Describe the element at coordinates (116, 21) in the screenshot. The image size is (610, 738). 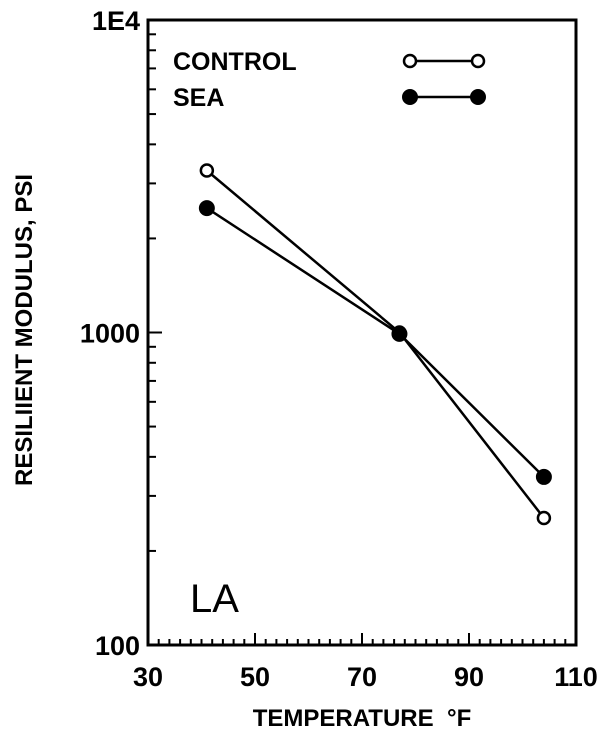
I see `y-tick-label: 1E4` at that location.